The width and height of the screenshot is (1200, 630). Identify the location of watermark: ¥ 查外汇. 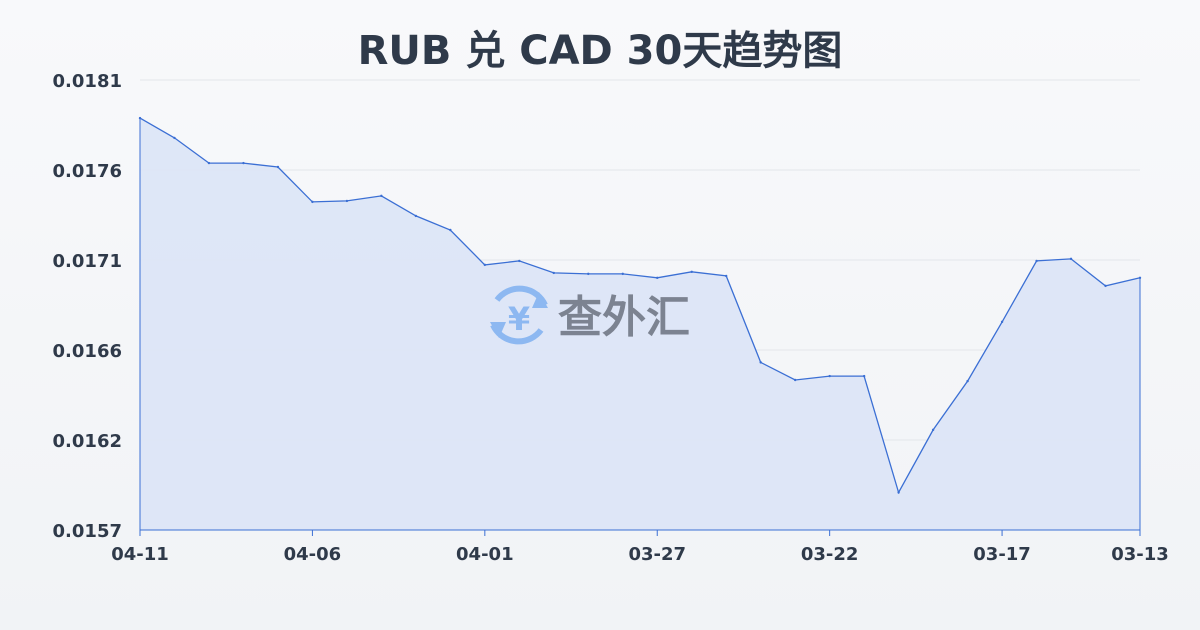
(590, 315).